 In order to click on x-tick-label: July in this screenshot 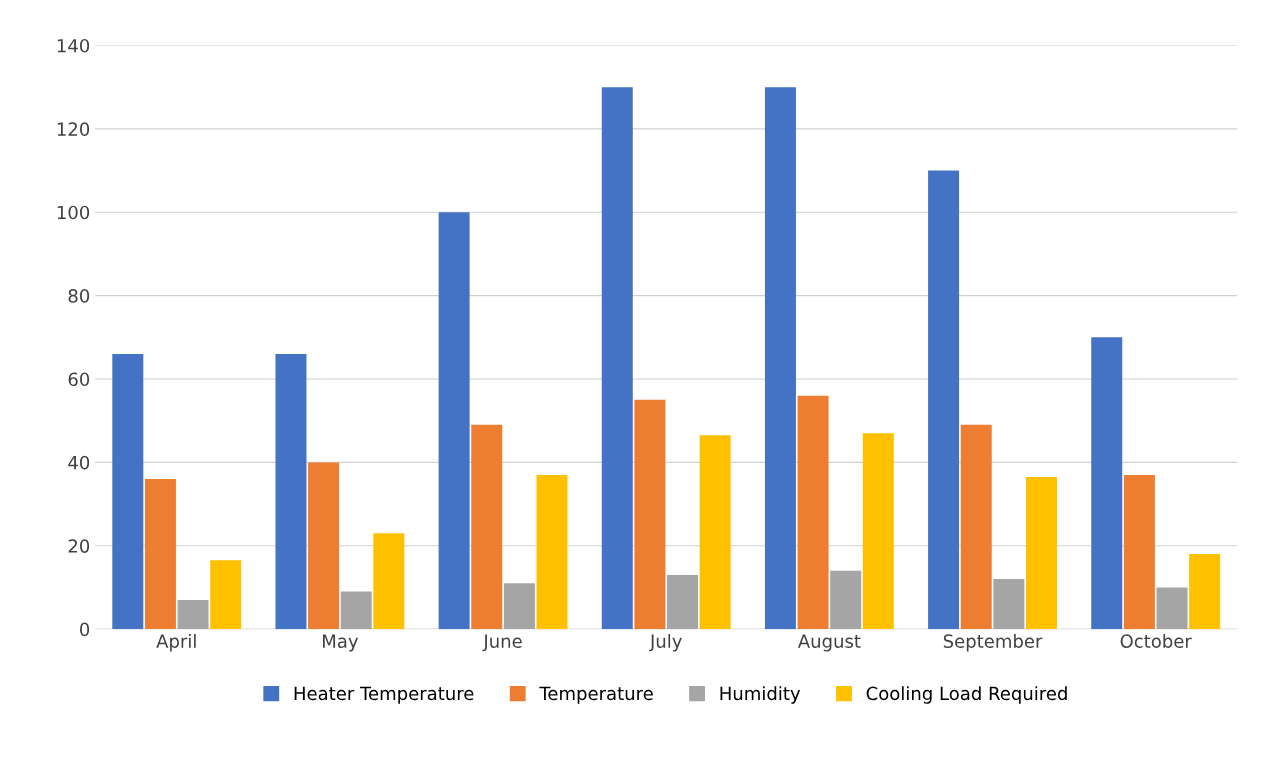, I will do `click(665, 643)`.